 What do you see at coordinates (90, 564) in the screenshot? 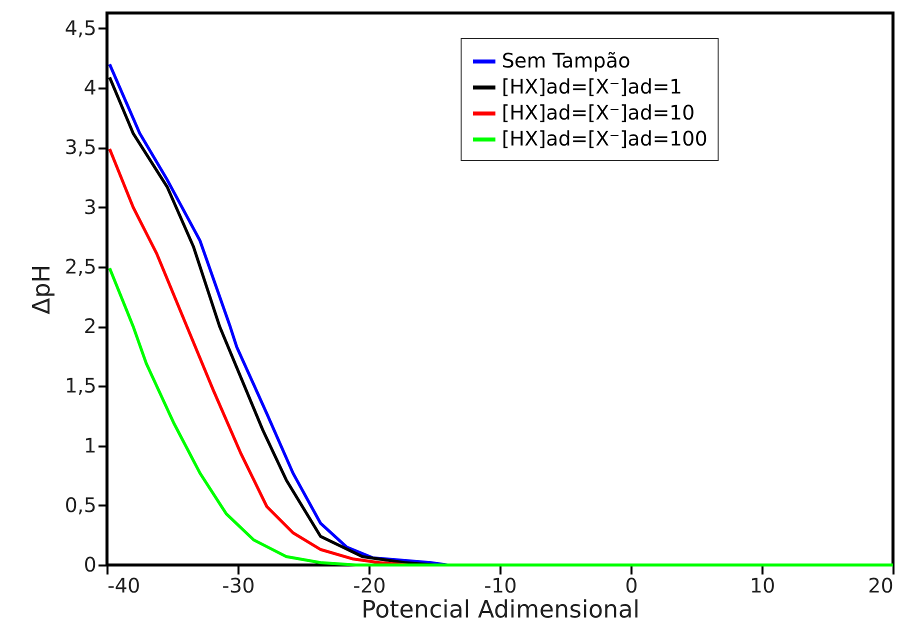
I see `y-tick-label: 0` at bounding box center [90, 564].